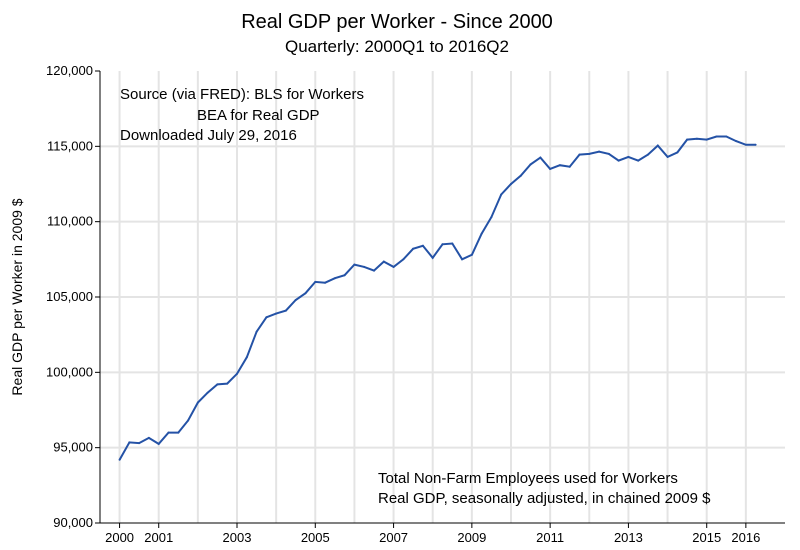 The image size is (800, 550). I want to click on x-tick-label: 2005, so click(315, 537).